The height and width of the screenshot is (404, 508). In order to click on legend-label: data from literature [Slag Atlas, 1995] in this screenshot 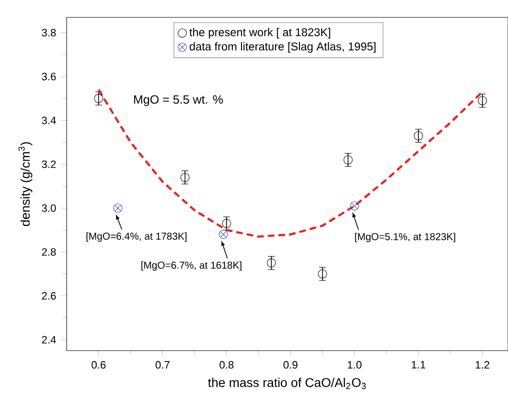, I will do `click(283, 47)`.